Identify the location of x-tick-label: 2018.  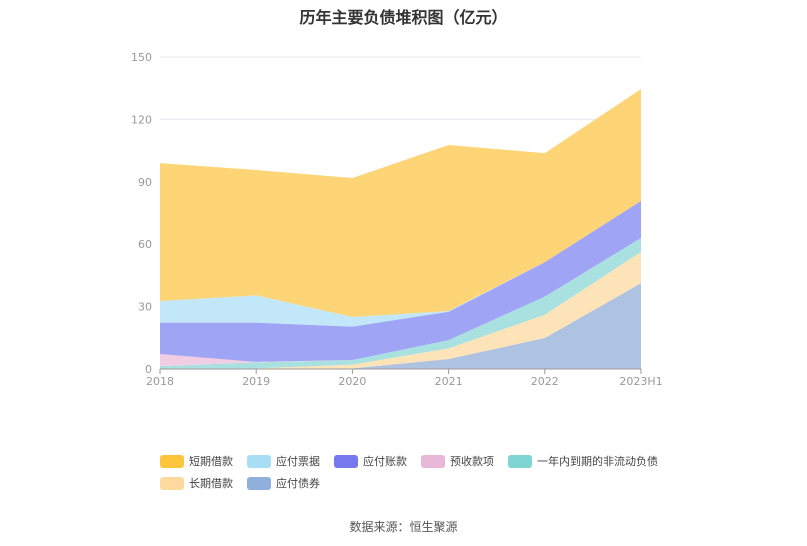
(160, 381).